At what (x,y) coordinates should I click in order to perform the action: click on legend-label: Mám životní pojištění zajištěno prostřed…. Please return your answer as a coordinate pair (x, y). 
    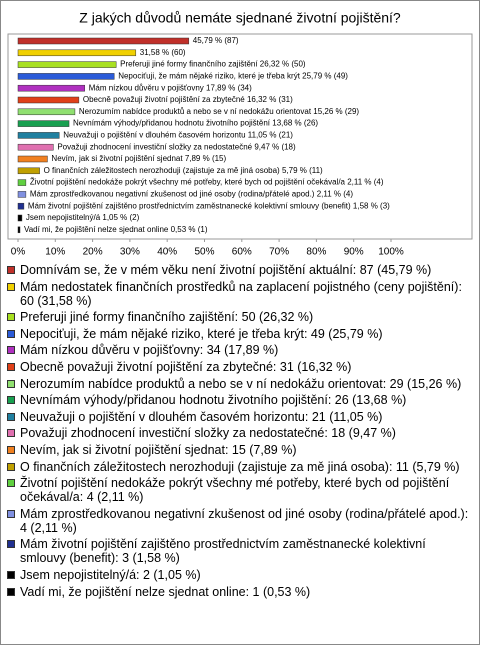
    Looking at the image, I should click on (223, 551).